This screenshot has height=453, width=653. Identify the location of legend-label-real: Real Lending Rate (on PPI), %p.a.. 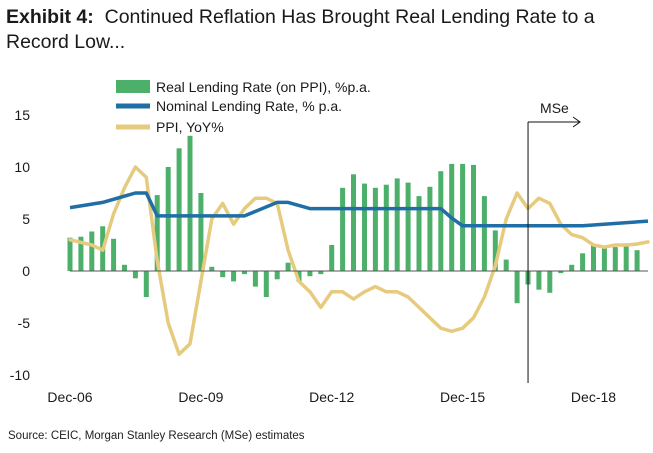
(263, 87).